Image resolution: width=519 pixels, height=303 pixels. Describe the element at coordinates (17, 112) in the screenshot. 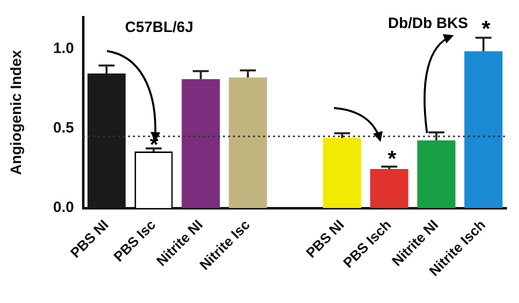

I see `y-axis-title: Angiogenic Index` at that location.